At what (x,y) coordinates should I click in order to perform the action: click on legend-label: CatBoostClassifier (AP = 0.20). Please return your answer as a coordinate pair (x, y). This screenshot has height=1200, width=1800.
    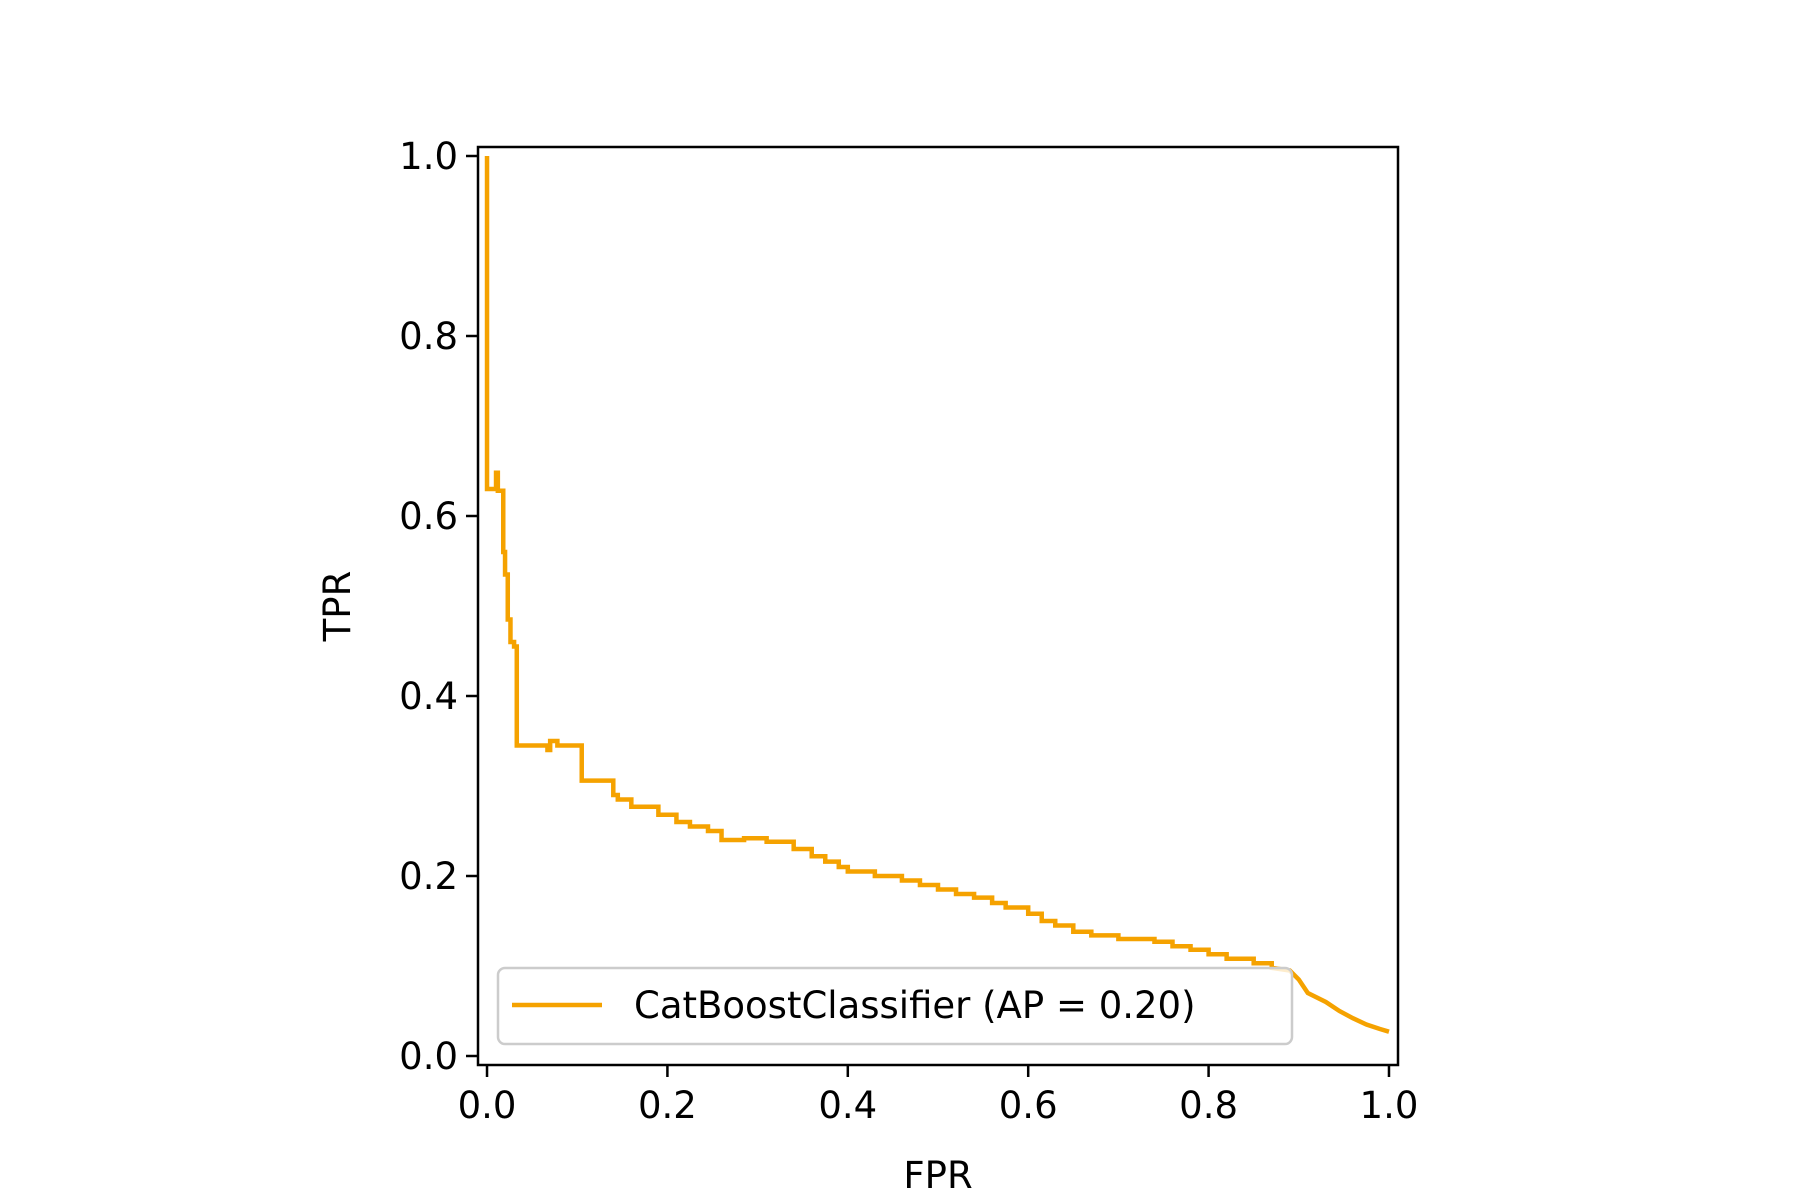
    Looking at the image, I should click on (915, 1005).